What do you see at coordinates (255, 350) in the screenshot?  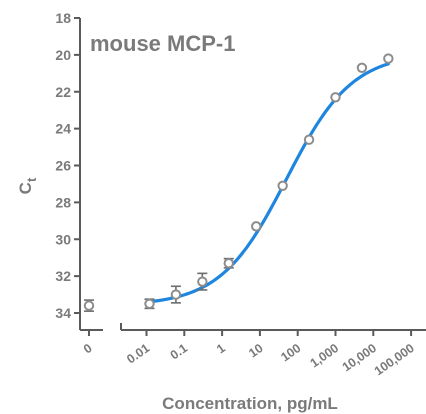 I see `x-tick-label: 10` at bounding box center [255, 350].